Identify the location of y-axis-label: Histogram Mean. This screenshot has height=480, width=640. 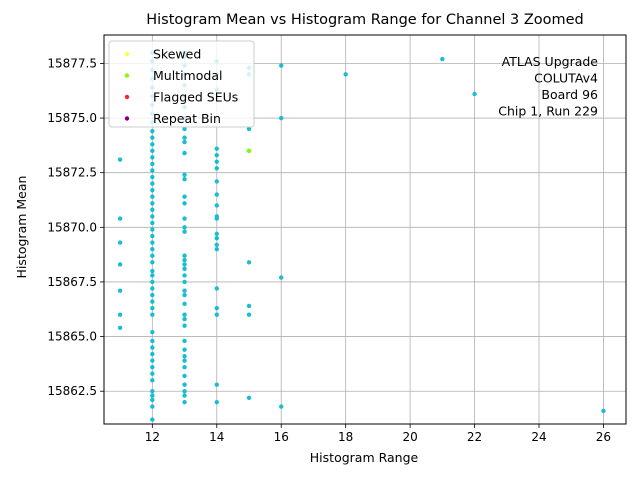
(21, 227).